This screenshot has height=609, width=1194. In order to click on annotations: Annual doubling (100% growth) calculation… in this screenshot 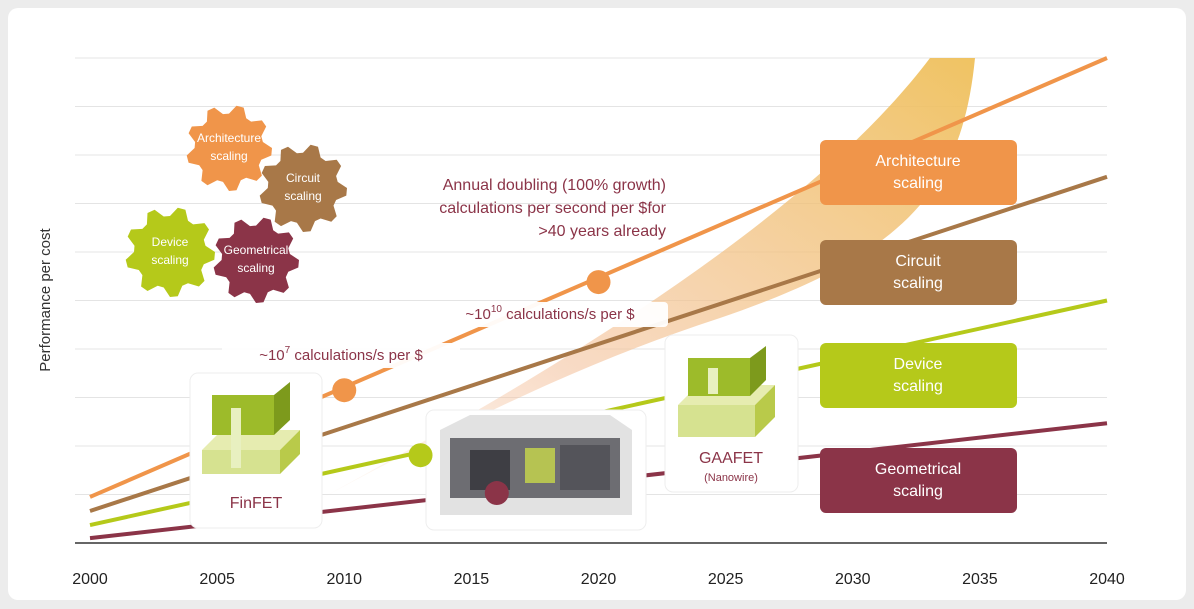, I will do `click(445, 272)`.